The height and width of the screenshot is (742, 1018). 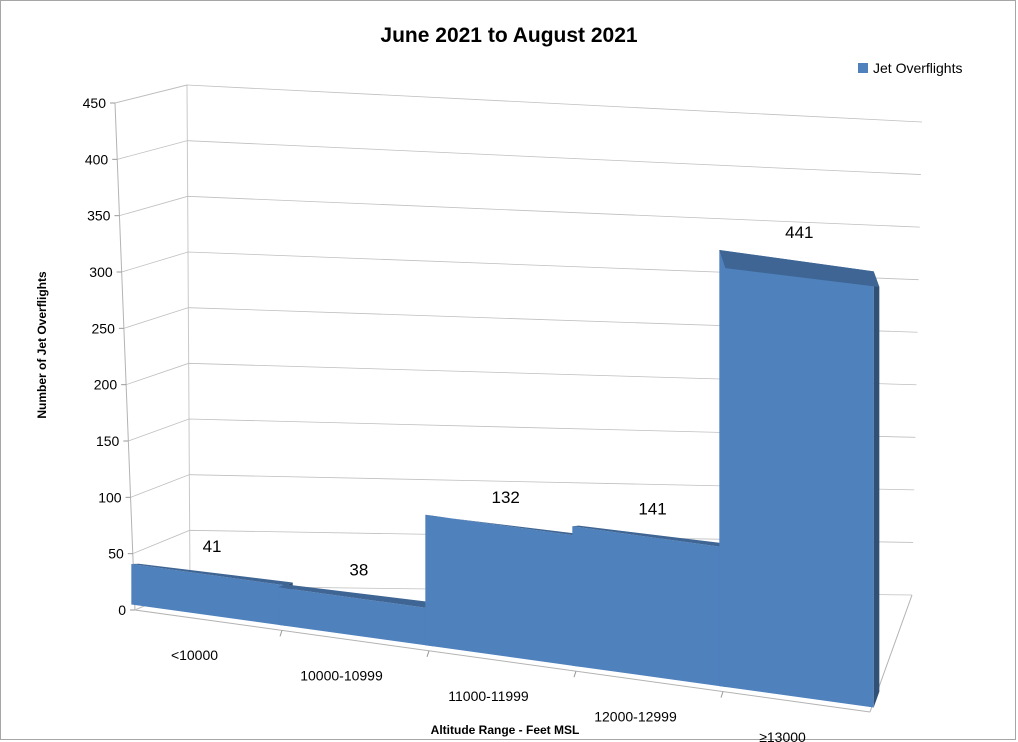 What do you see at coordinates (488, 696) in the screenshot?
I see `x-tick-label: 11000-11999` at bounding box center [488, 696].